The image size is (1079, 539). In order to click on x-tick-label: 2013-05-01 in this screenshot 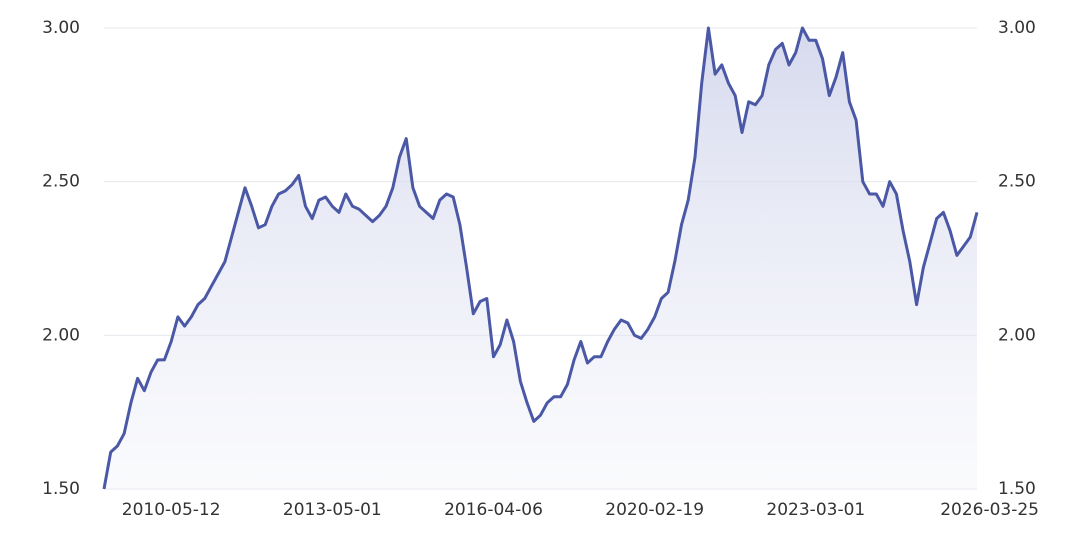, I will do `click(332, 510)`.